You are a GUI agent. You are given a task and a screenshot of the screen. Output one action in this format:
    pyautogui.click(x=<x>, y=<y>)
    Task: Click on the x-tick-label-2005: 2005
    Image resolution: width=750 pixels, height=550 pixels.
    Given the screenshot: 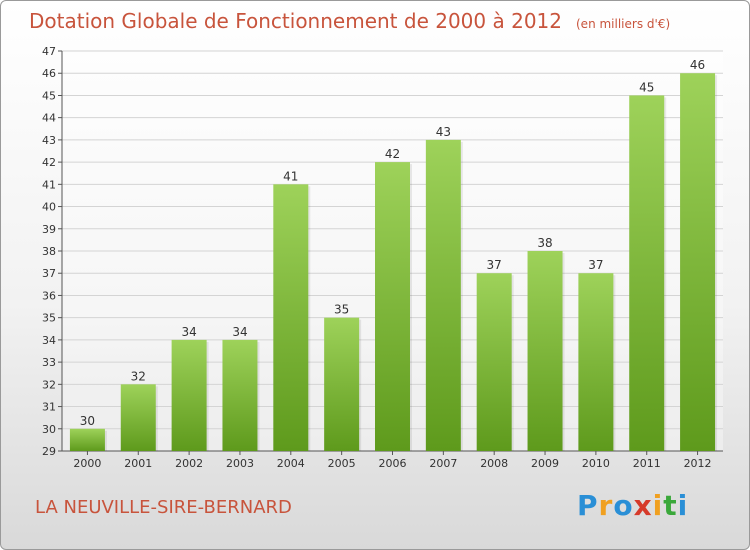 What is the action you would take?
    pyautogui.click(x=342, y=463)
    